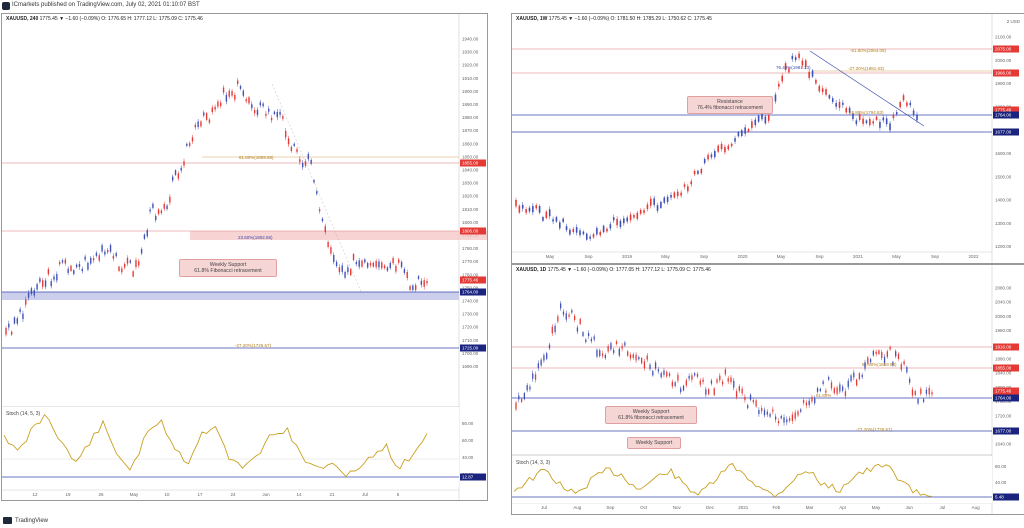 The height and width of the screenshot is (528, 1024). What do you see at coordinates (470, 353) in the screenshot?
I see `price-tick-label: 1700.00` at bounding box center [470, 353].